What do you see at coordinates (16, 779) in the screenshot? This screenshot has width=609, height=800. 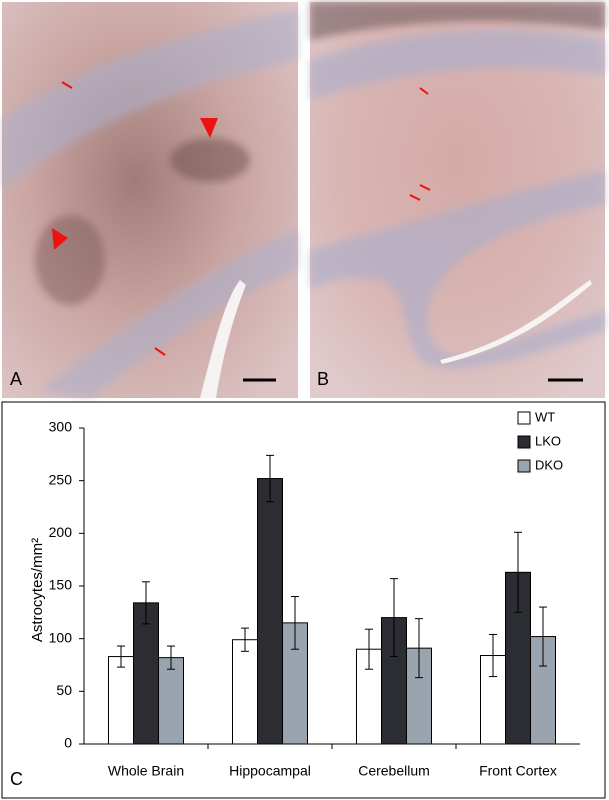 I see `panel-label: C` at bounding box center [16, 779].